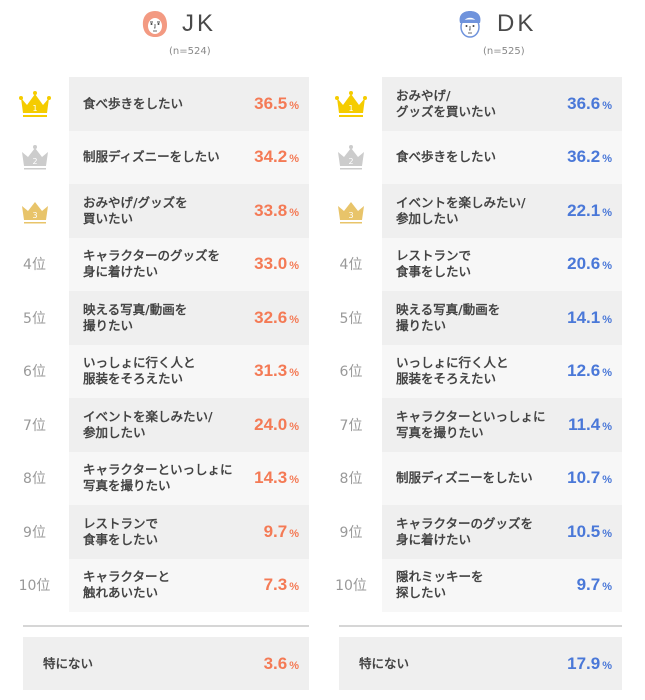  What do you see at coordinates (34, 265) in the screenshot?
I see `rank-label: 4位` at bounding box center [34, 265].